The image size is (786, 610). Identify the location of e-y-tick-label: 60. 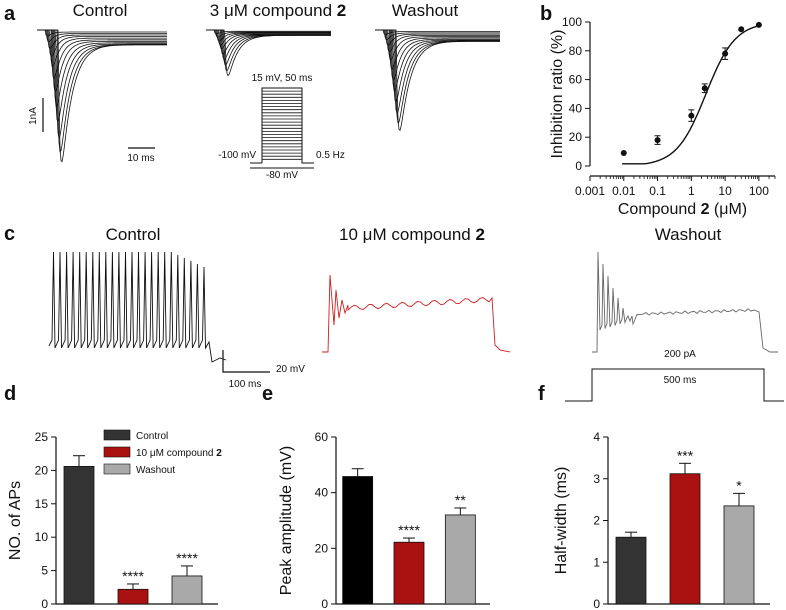
(322, 437).